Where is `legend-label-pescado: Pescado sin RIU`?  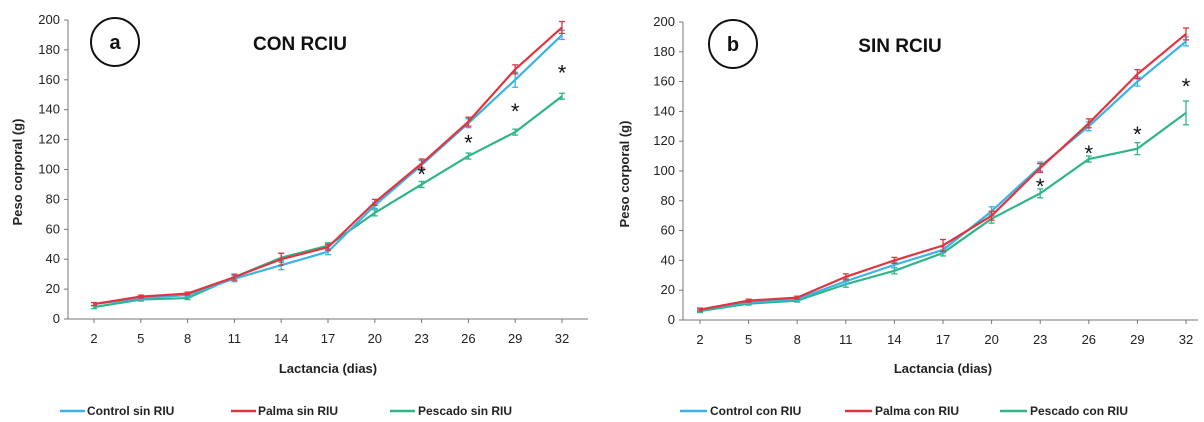 legend-label-pescado: Pescado sin RIU is located at coordinates (465, 411).